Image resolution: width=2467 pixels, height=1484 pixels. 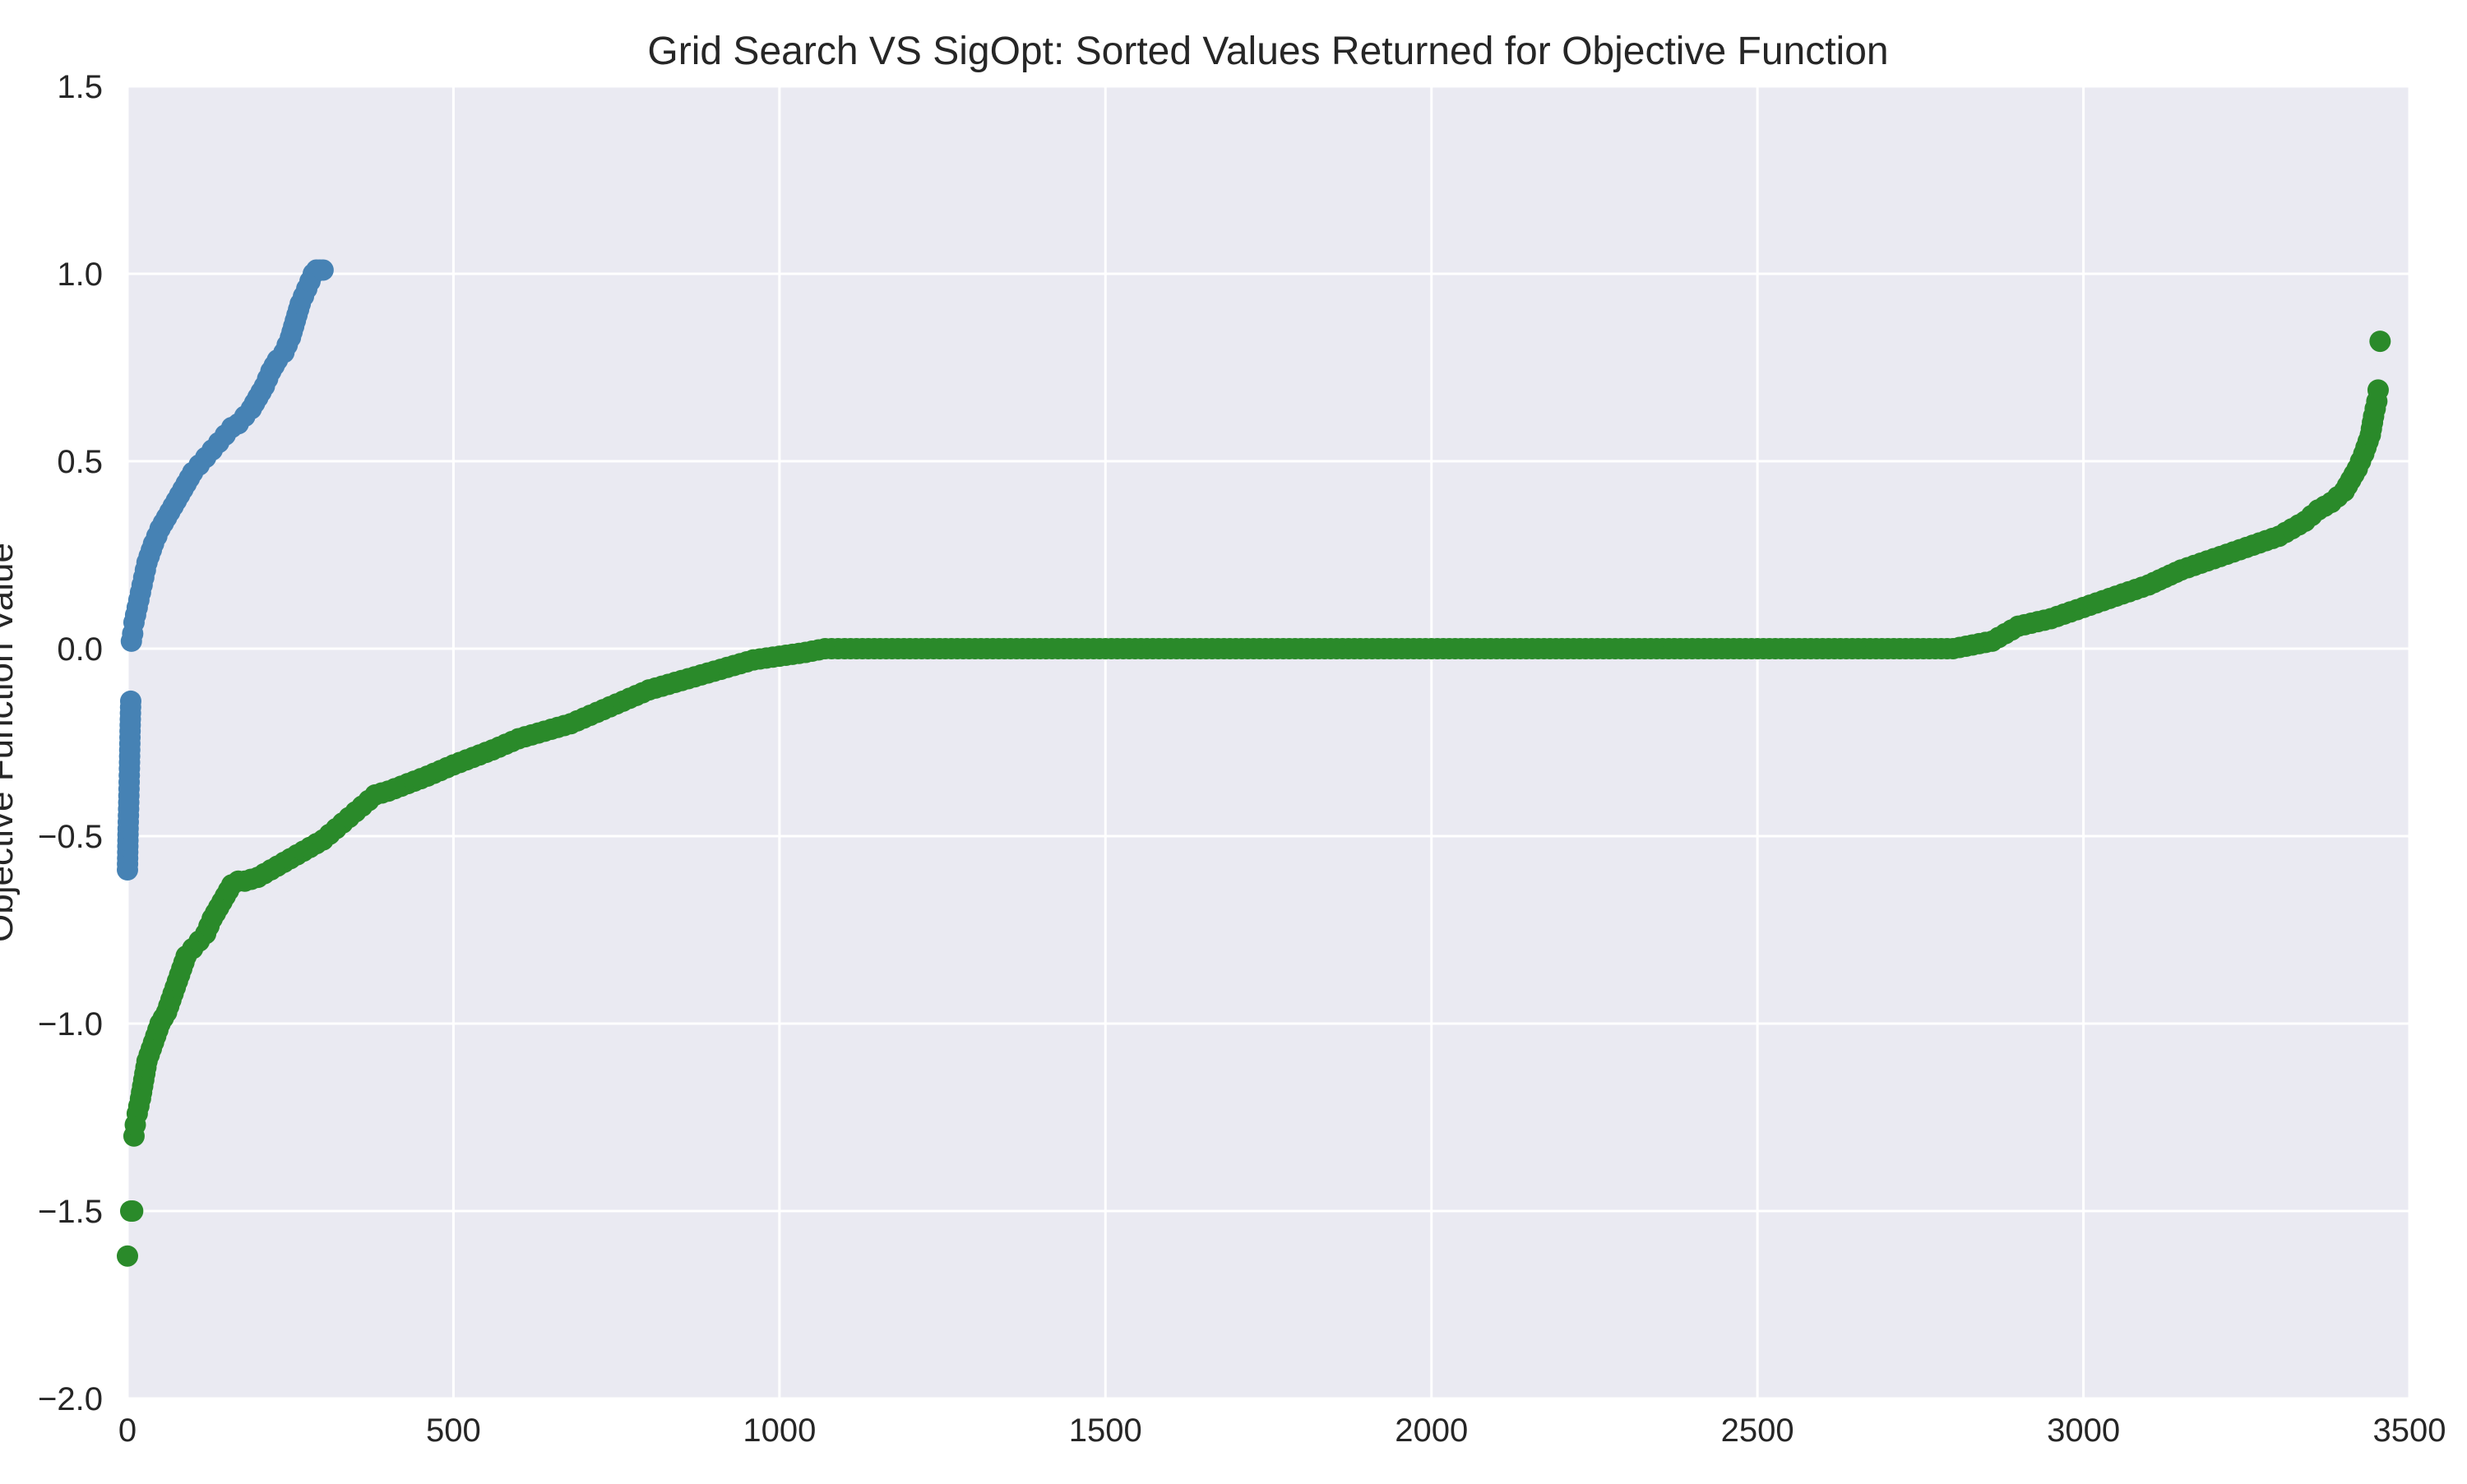 I want to click on y-tick-label: 1.0, so click(x=80, y=275).